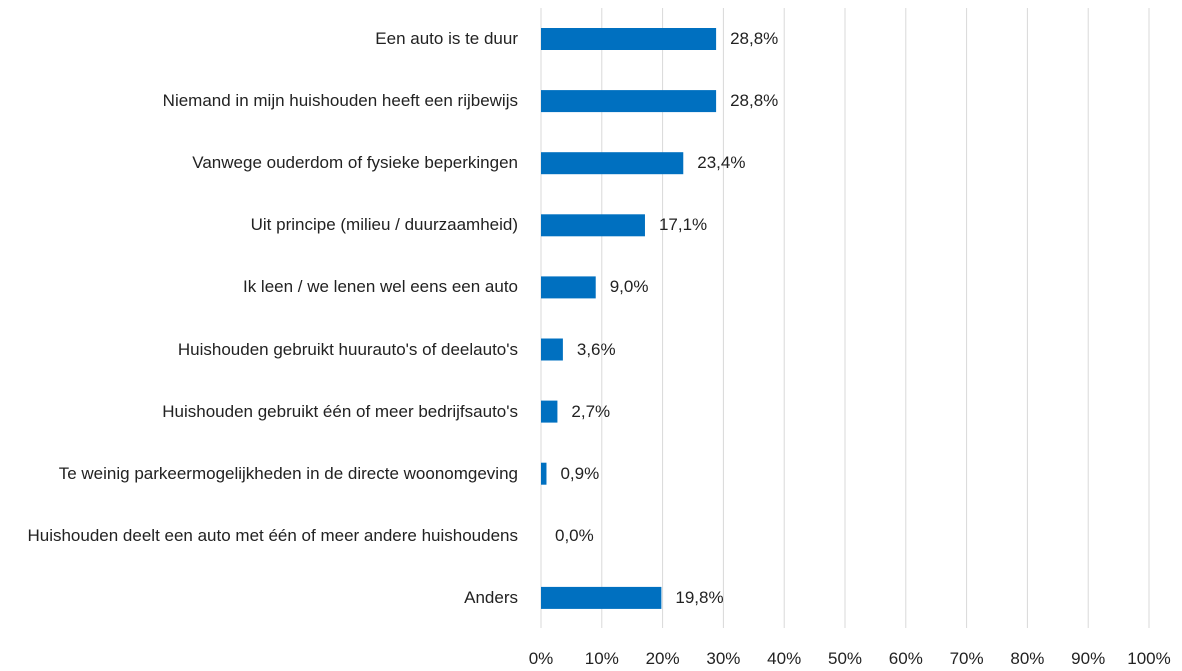 This screenshot has height=671, width=1182. I want to click on value-label: 0,9%, so click(580, 473).